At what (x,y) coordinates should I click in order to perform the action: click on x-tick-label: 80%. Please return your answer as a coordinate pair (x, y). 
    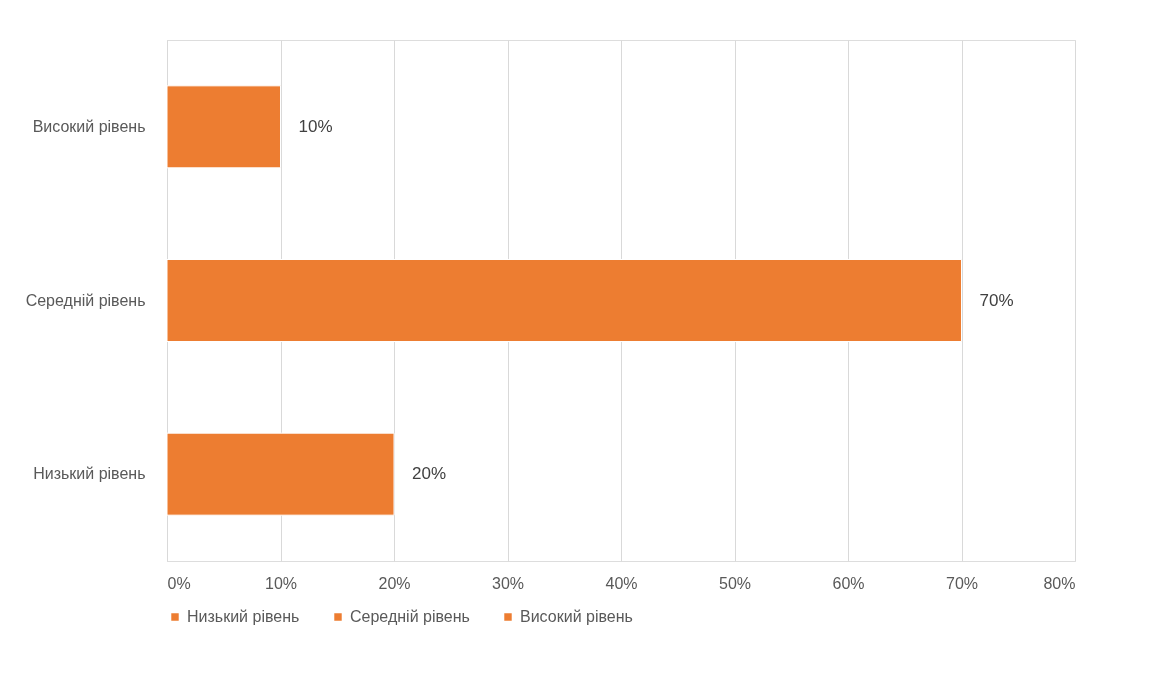
    Looking at the image, I should click on (1059, 583).